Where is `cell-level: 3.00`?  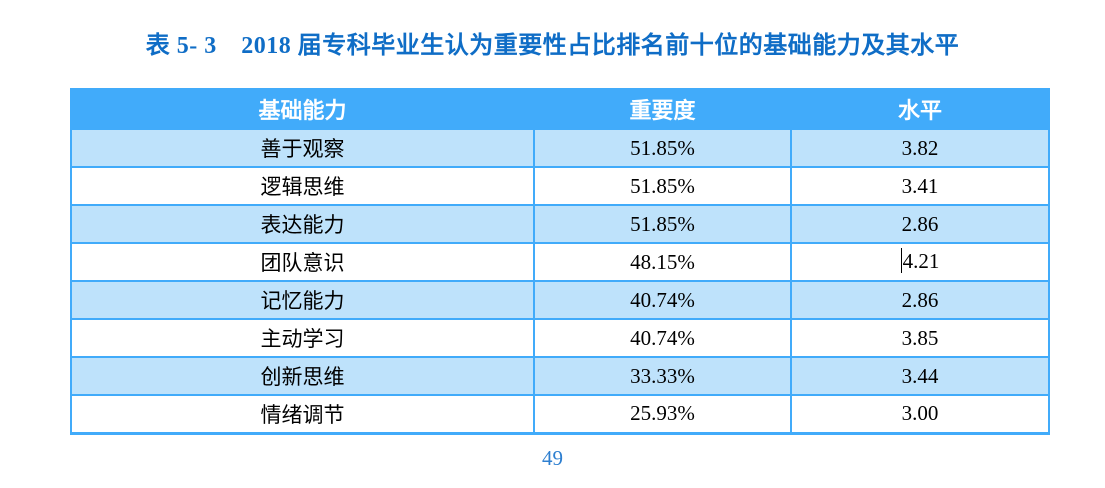
cell-level: 3.00 is located at coordinates (920, 414).